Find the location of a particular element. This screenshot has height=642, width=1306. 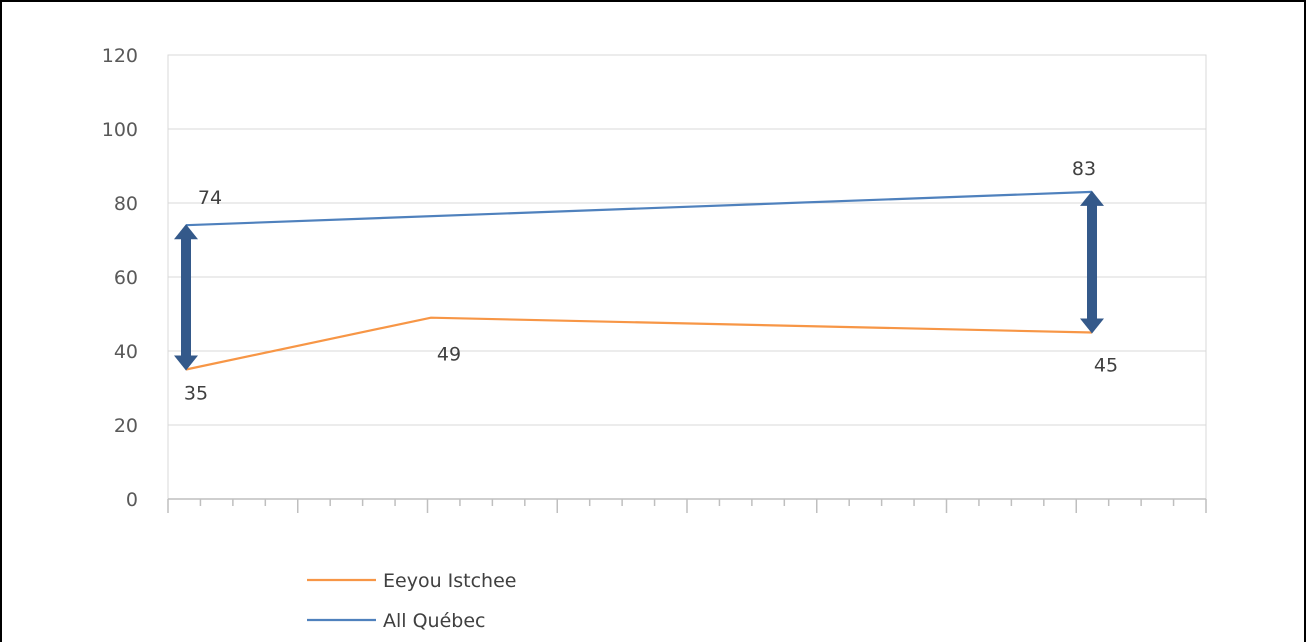

y-axis-tick-labels: 0 20 40 60 80 100 120 is located at coordinates (120, 278).